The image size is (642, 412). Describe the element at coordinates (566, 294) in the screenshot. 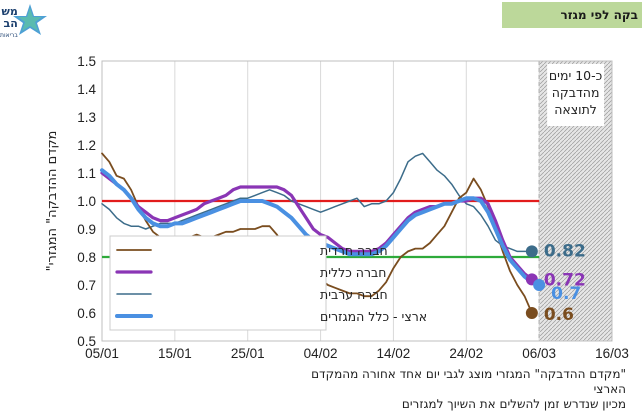

I see `series-end-label: 0.7` at that location.